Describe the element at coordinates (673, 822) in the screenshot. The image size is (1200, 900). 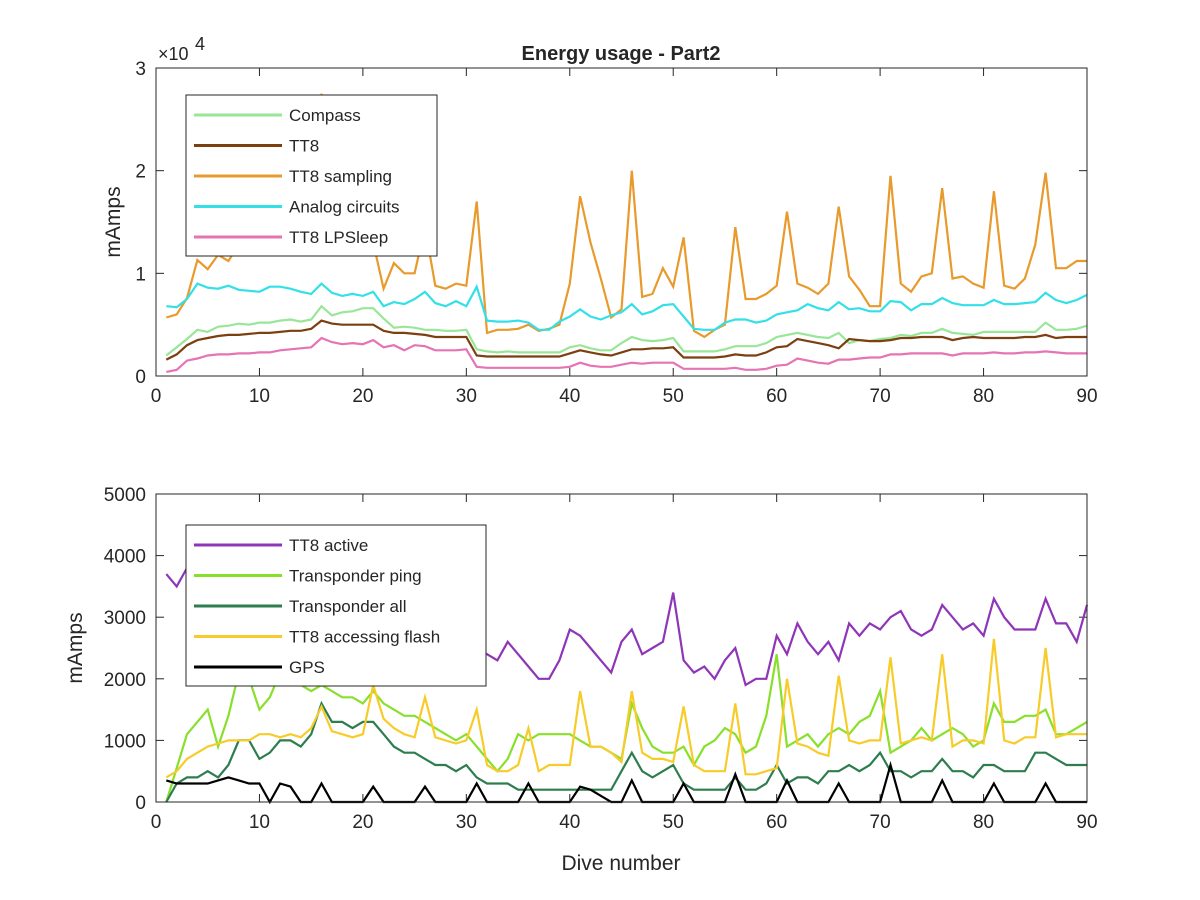
I see `bottom-x-tick-label: 50` at that location.